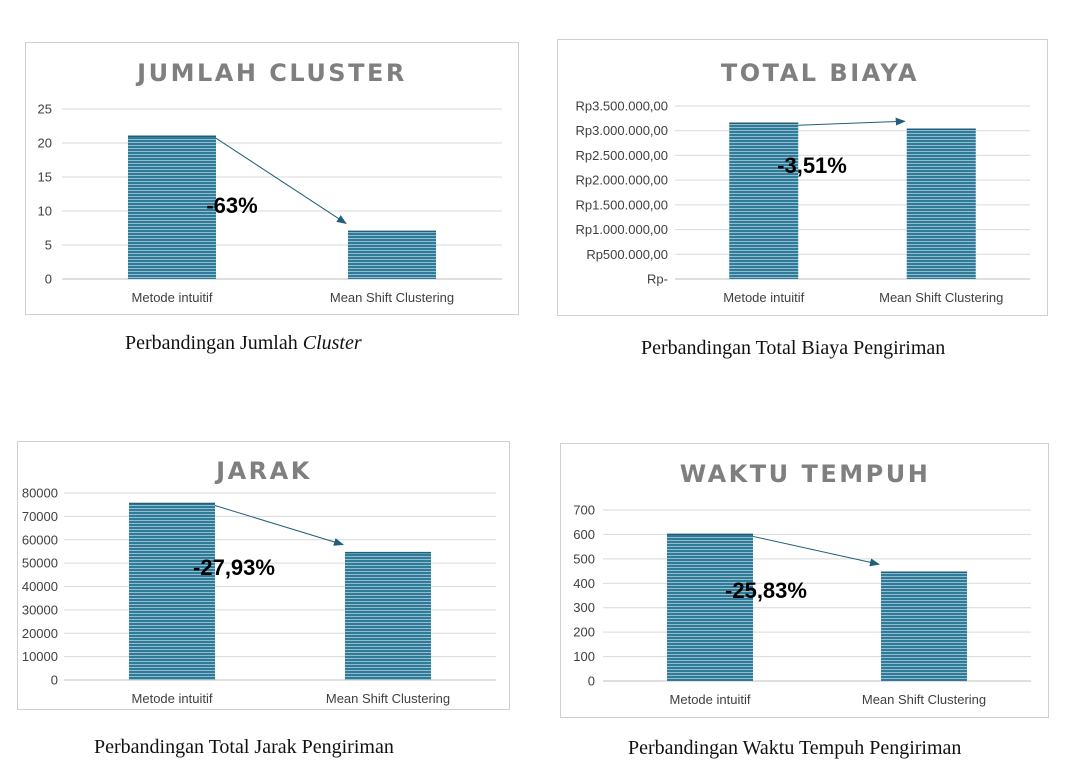 This screenshot has width=1081, height=775. Describe the element at coordinates (45, 177) in the screenshot. I see `y-tick-label: 15` at that location.